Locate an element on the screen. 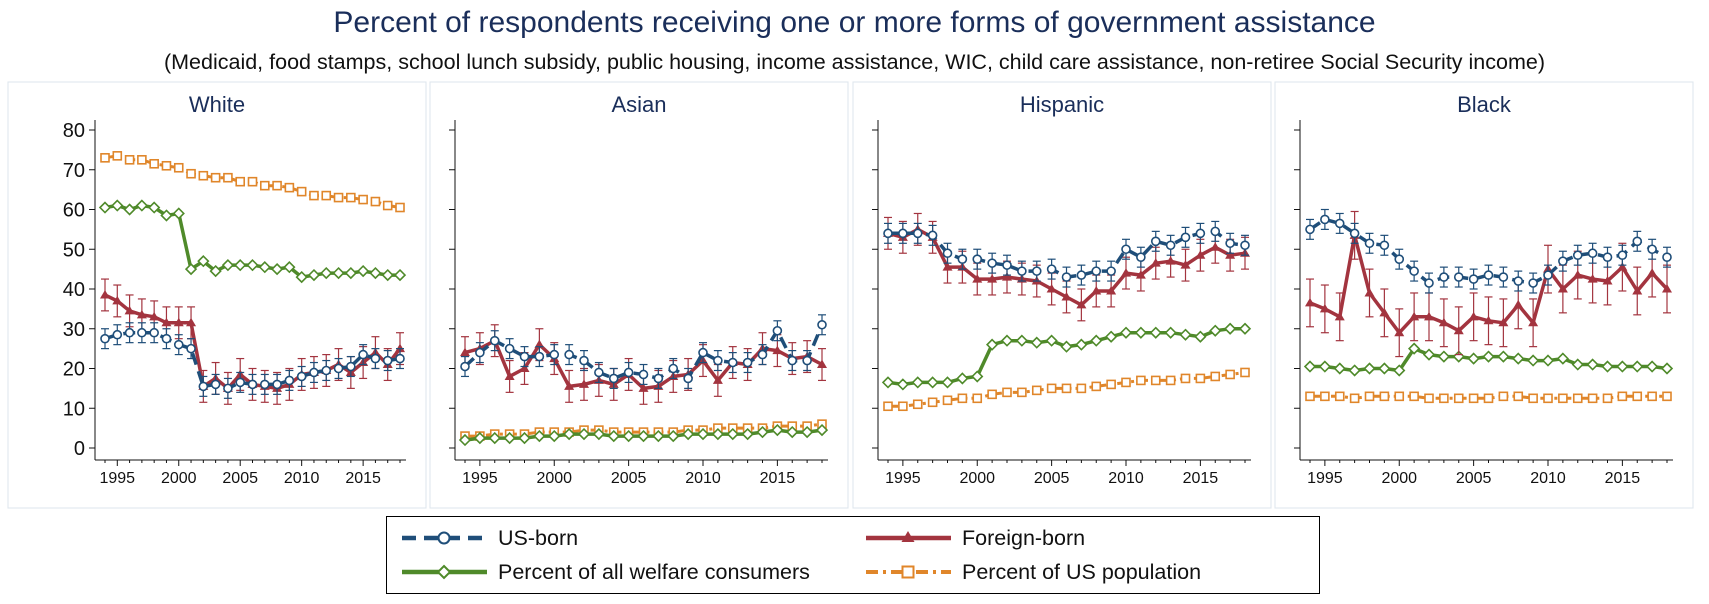 The height and width of the screenshot is (604, 1709). point-asian-us-2004 is located at coordinates (613, 378).